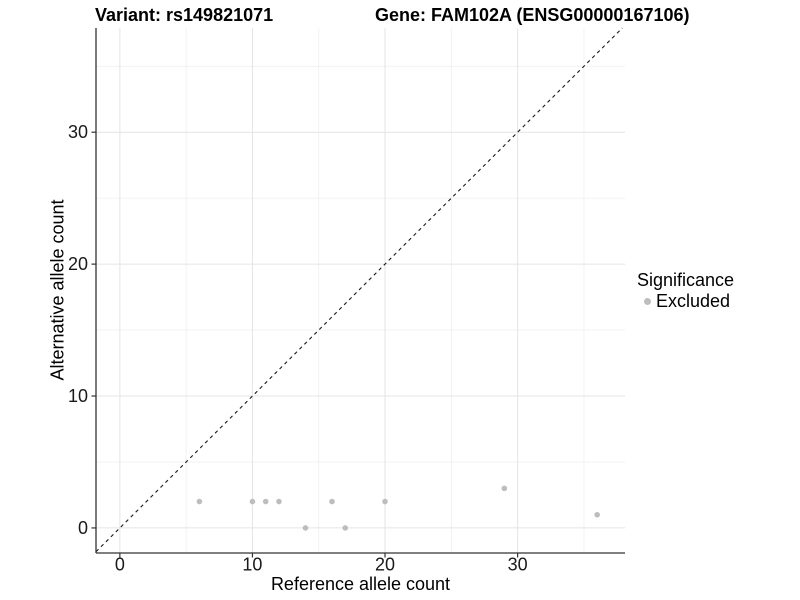 The height and width of the screenshot is (600, 800). I want to click on x-tick-label: 20, so click(385, 565).